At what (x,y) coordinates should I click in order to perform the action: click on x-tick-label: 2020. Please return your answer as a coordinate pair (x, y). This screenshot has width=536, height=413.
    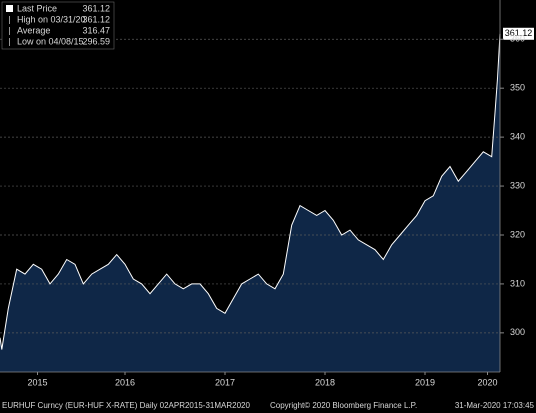
    Looking at the image, I should click on (487, 382).